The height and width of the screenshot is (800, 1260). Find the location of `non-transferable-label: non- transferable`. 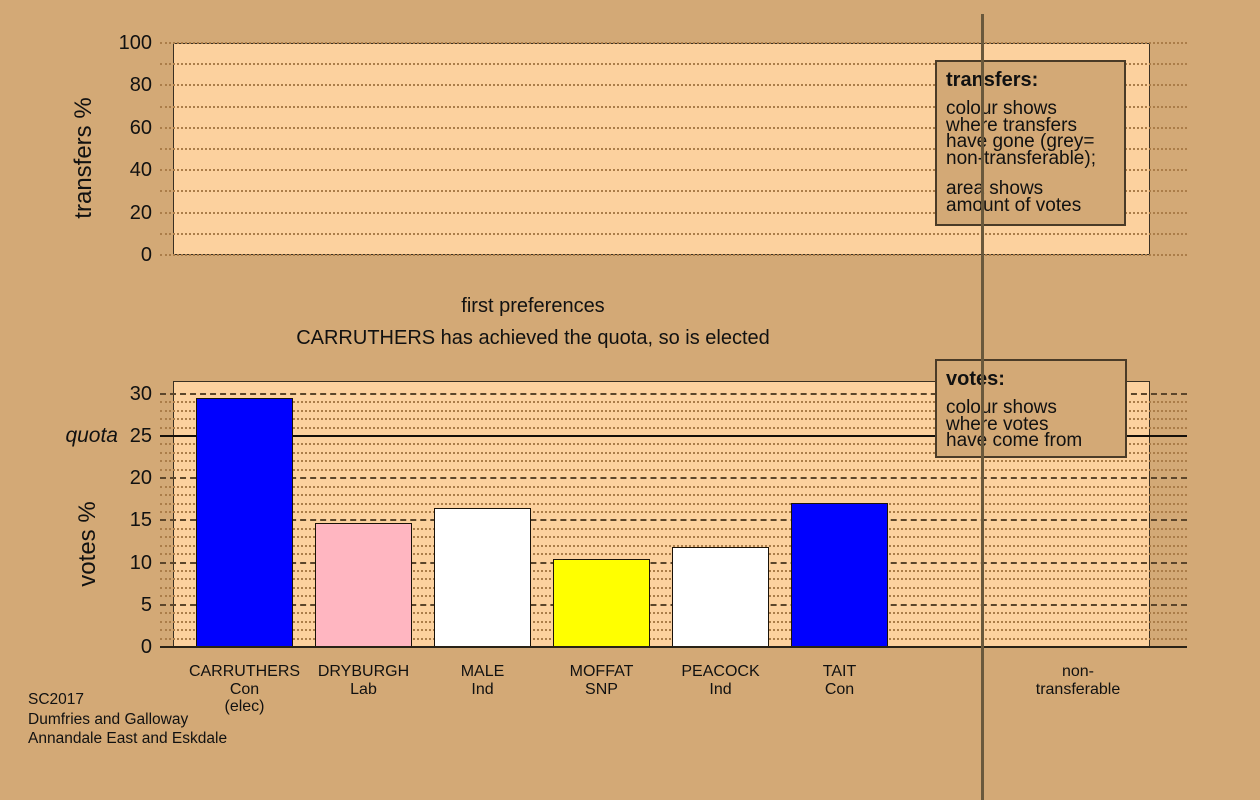

non-transferable-label: non- transferable is located at coordinates (1078, 680).